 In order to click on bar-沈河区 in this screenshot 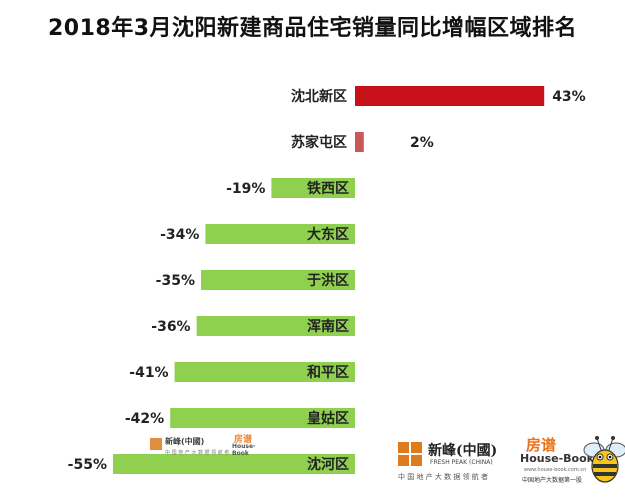, I will do `click(234, 464)`.